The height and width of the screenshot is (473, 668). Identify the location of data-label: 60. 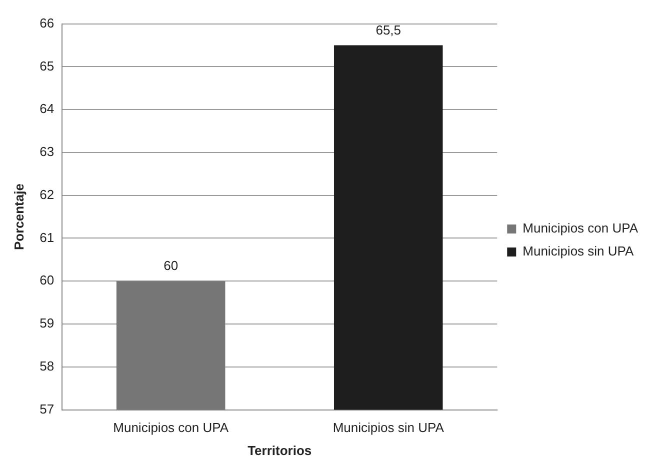
(171, 266).